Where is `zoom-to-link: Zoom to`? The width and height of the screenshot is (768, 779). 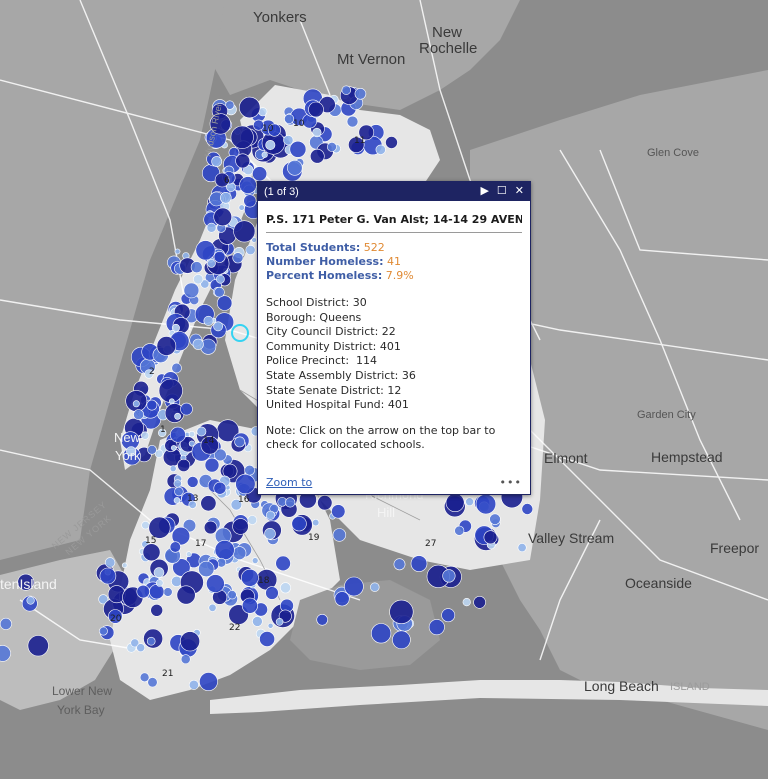 zoom-to-link: Zoom to is located at coordinates (289, 482).